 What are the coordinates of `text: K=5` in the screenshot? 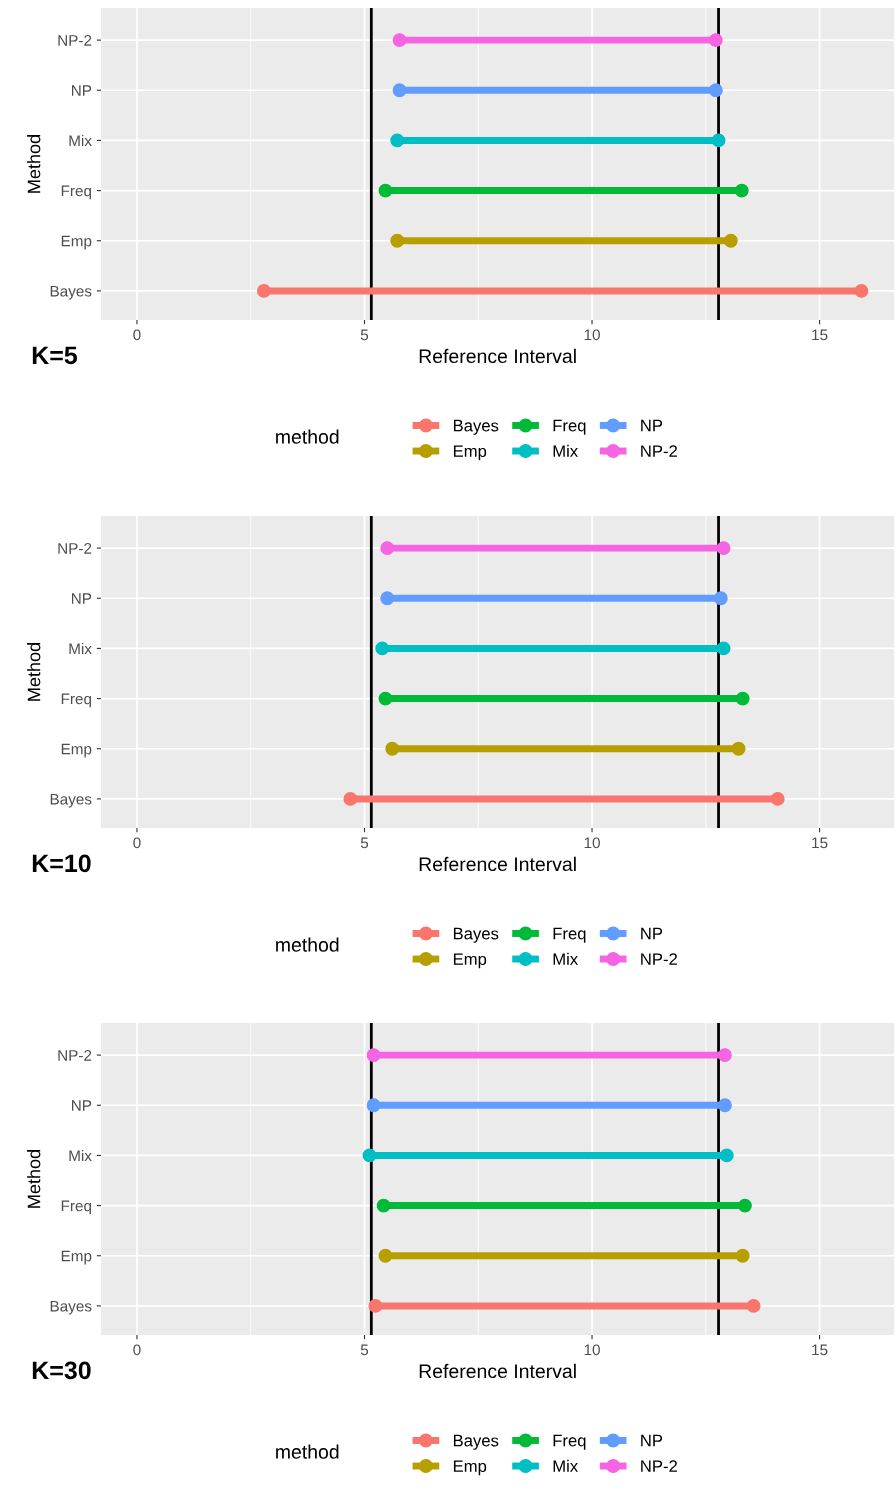 It's located at (55, 355).